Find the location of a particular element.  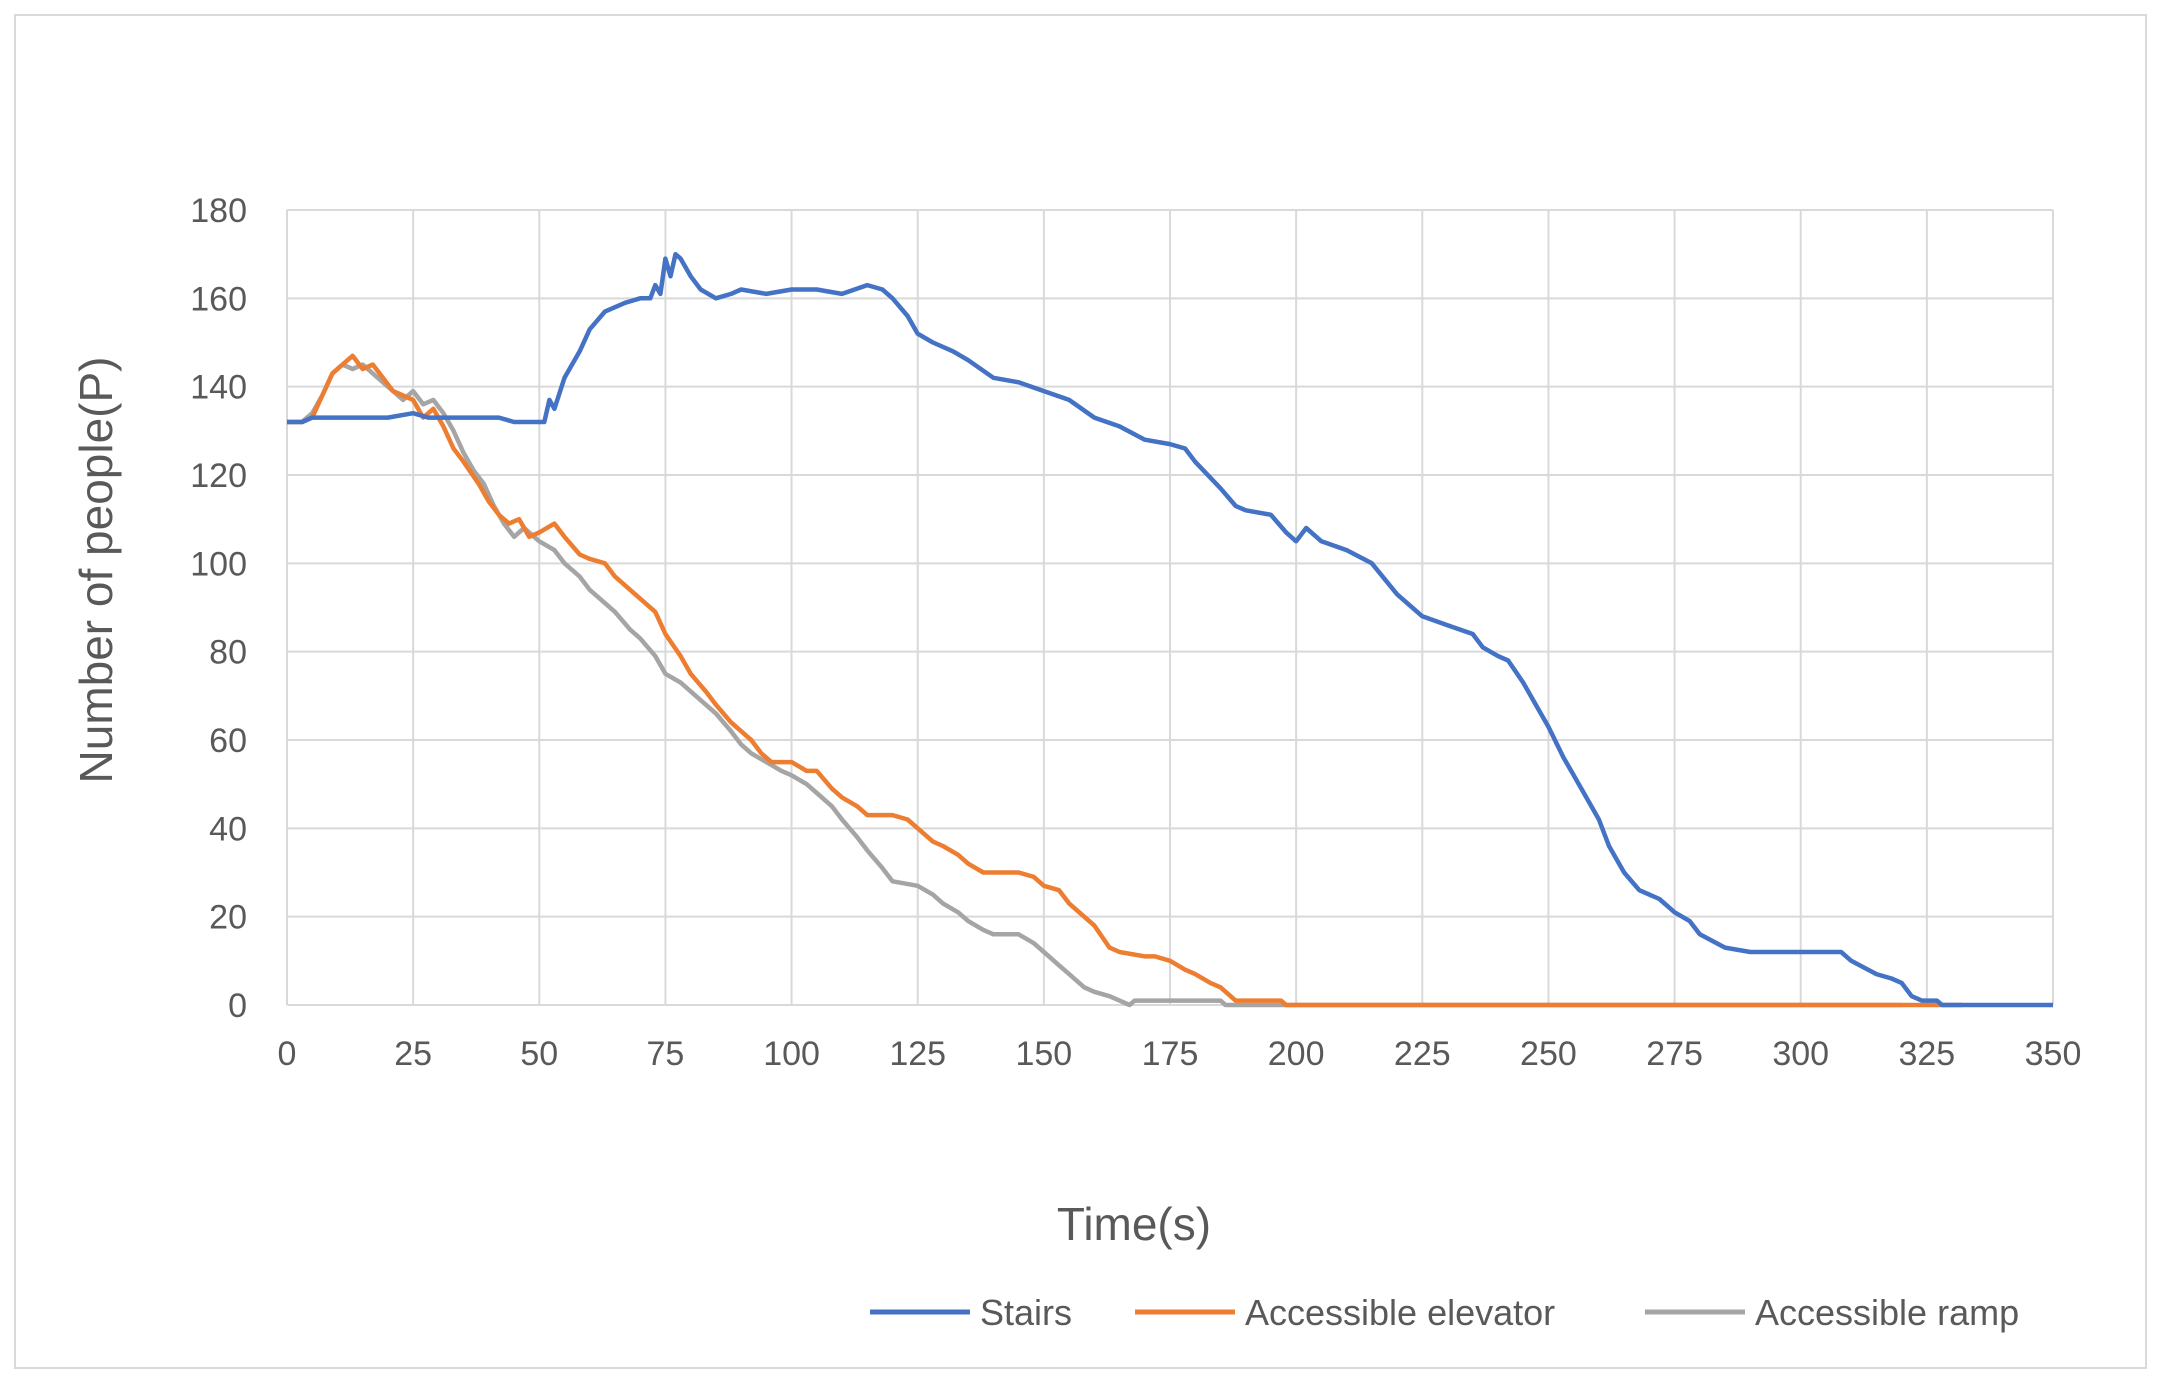

x-tick-label: 275 is located at coordinates (1674, 1054).